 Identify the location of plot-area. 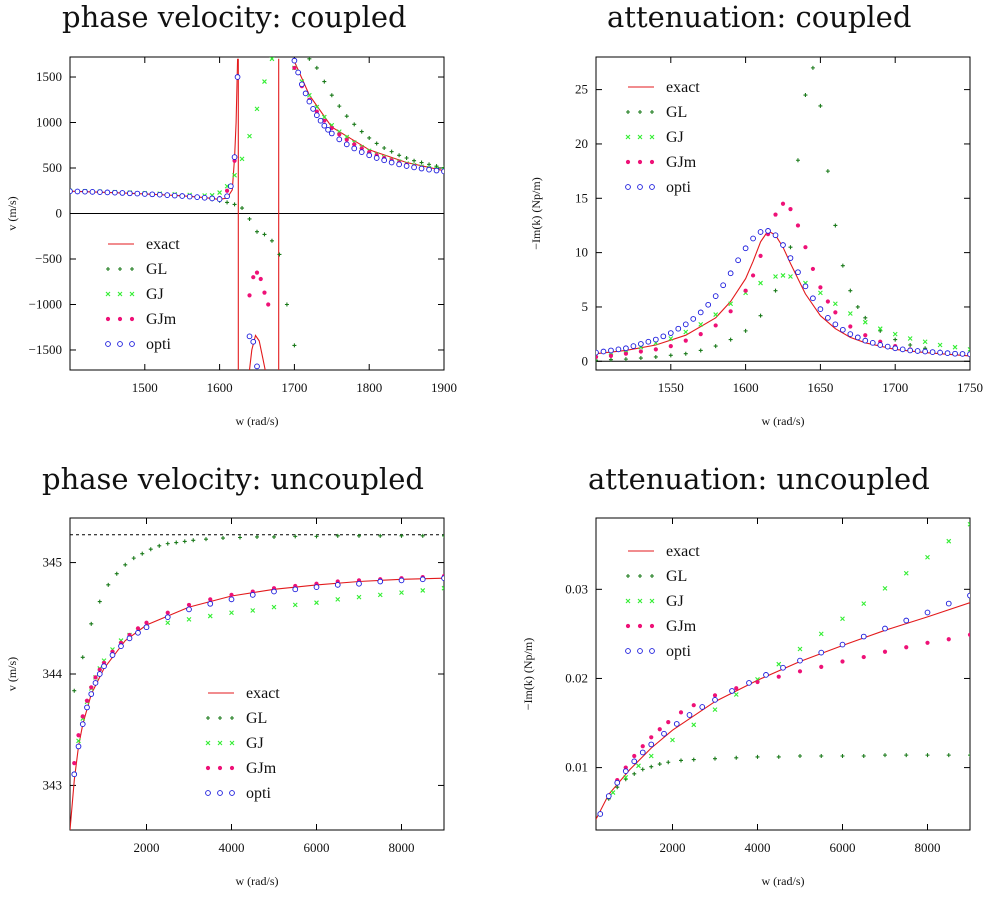
(783, 214).